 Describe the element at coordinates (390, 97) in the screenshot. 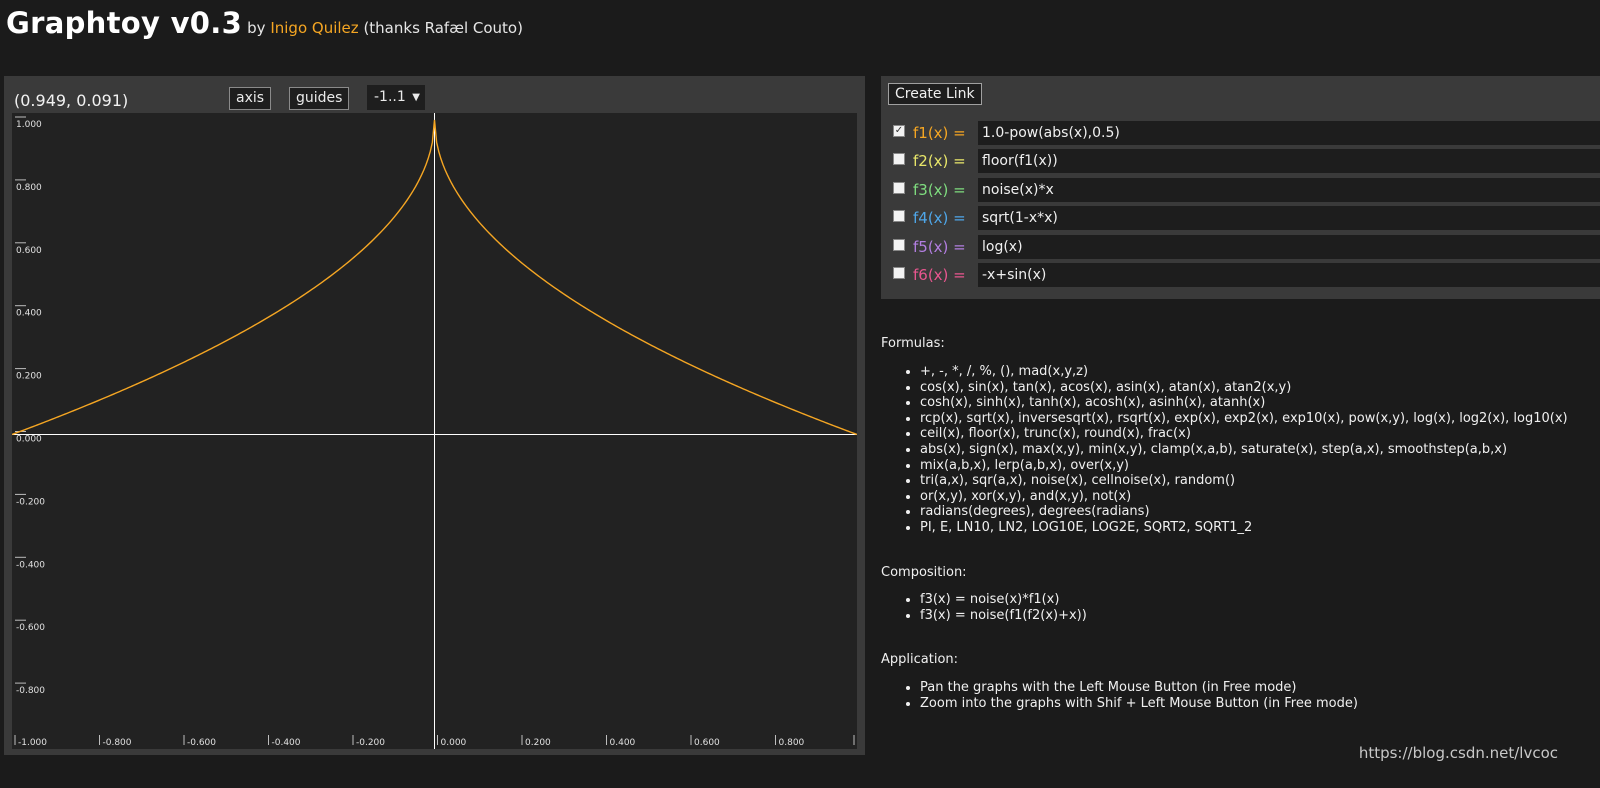

I see `range-select-value: -1..1` at that location.